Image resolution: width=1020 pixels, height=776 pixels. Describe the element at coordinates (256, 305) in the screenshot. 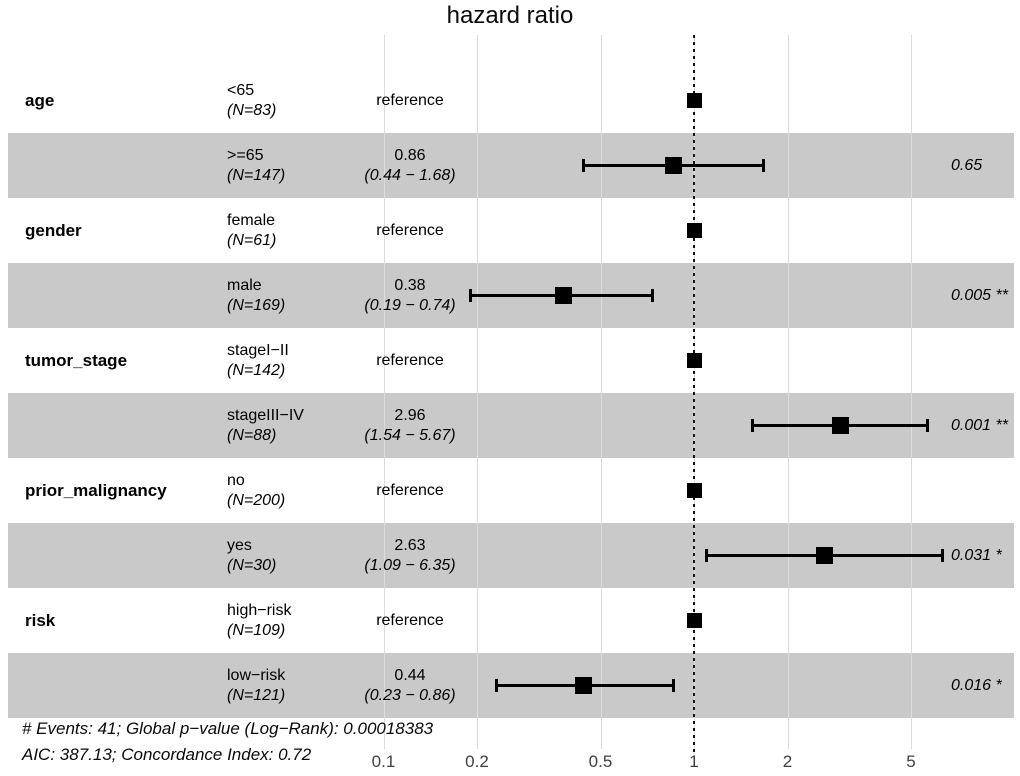

I see `n-label: (N=169)` at that location.